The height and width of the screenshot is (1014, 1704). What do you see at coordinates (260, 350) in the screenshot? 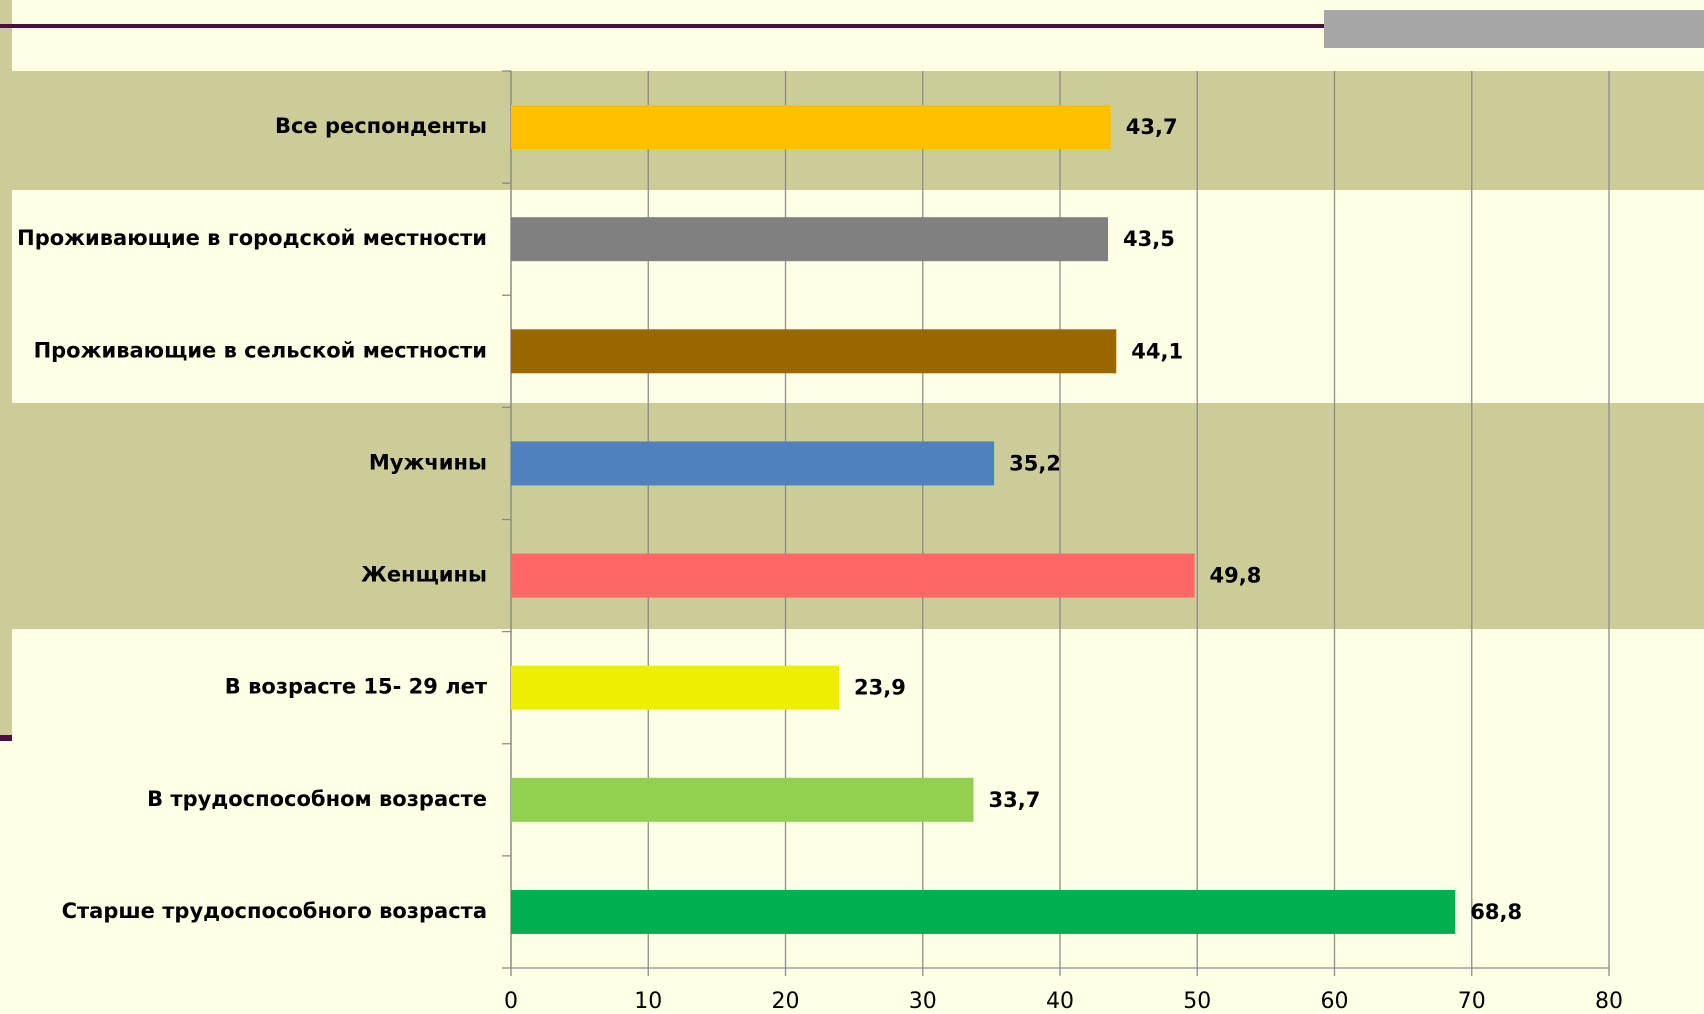
I see `y-tick-label: Проживающие в сельской местности` at bounding box center [260, 350].